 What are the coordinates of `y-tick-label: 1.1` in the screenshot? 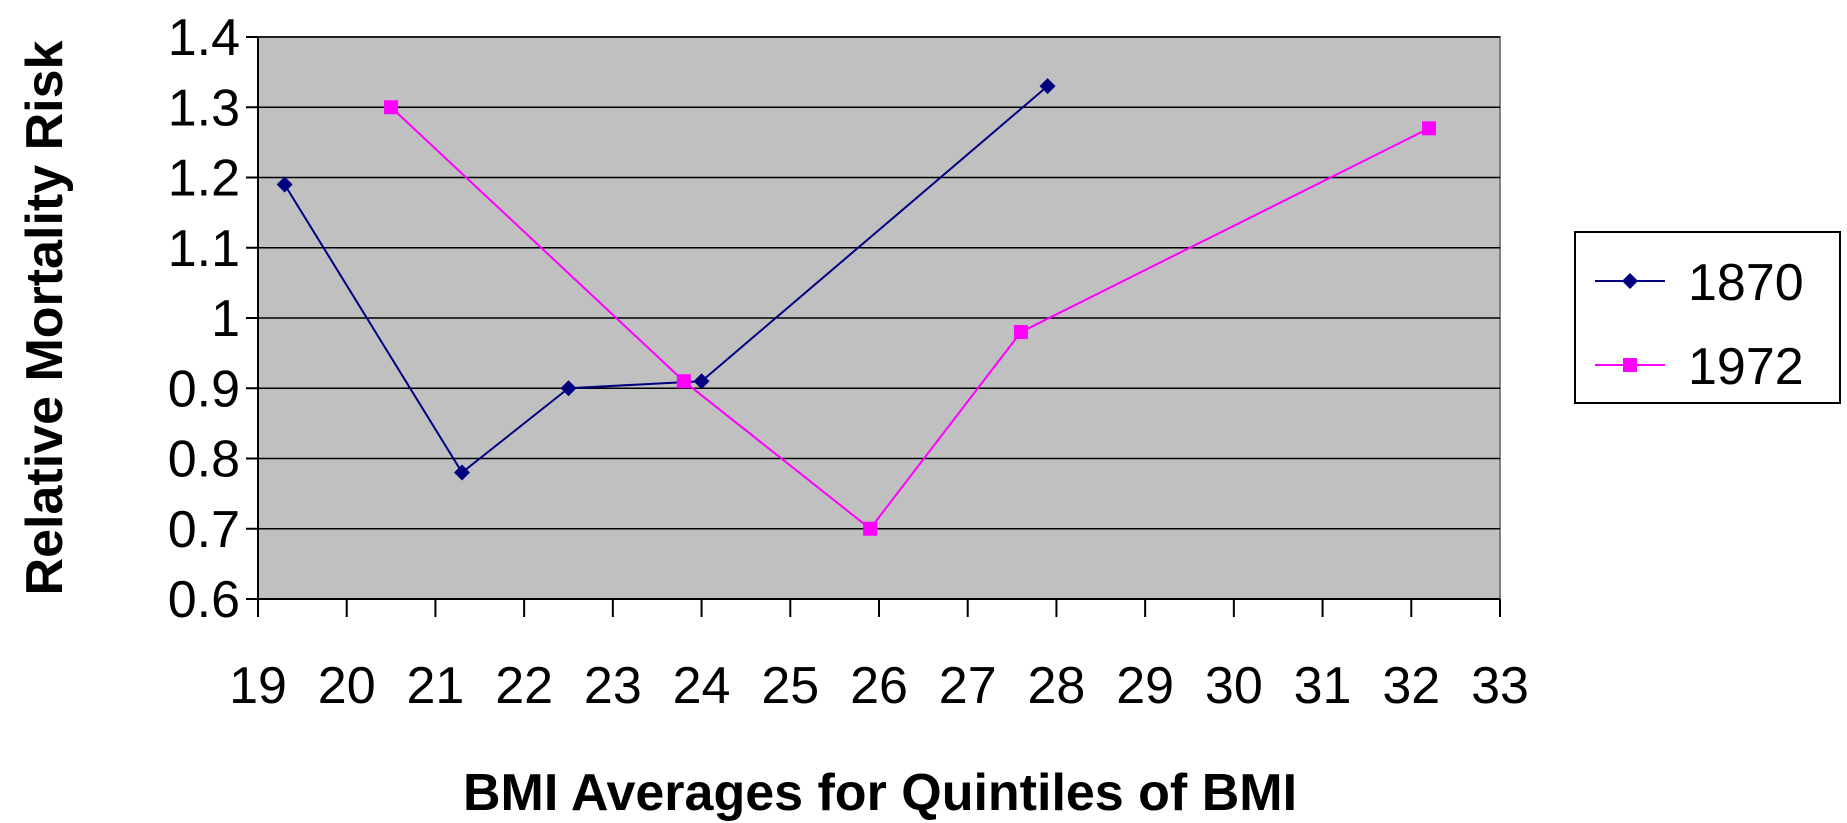 It's located at (204, 249).